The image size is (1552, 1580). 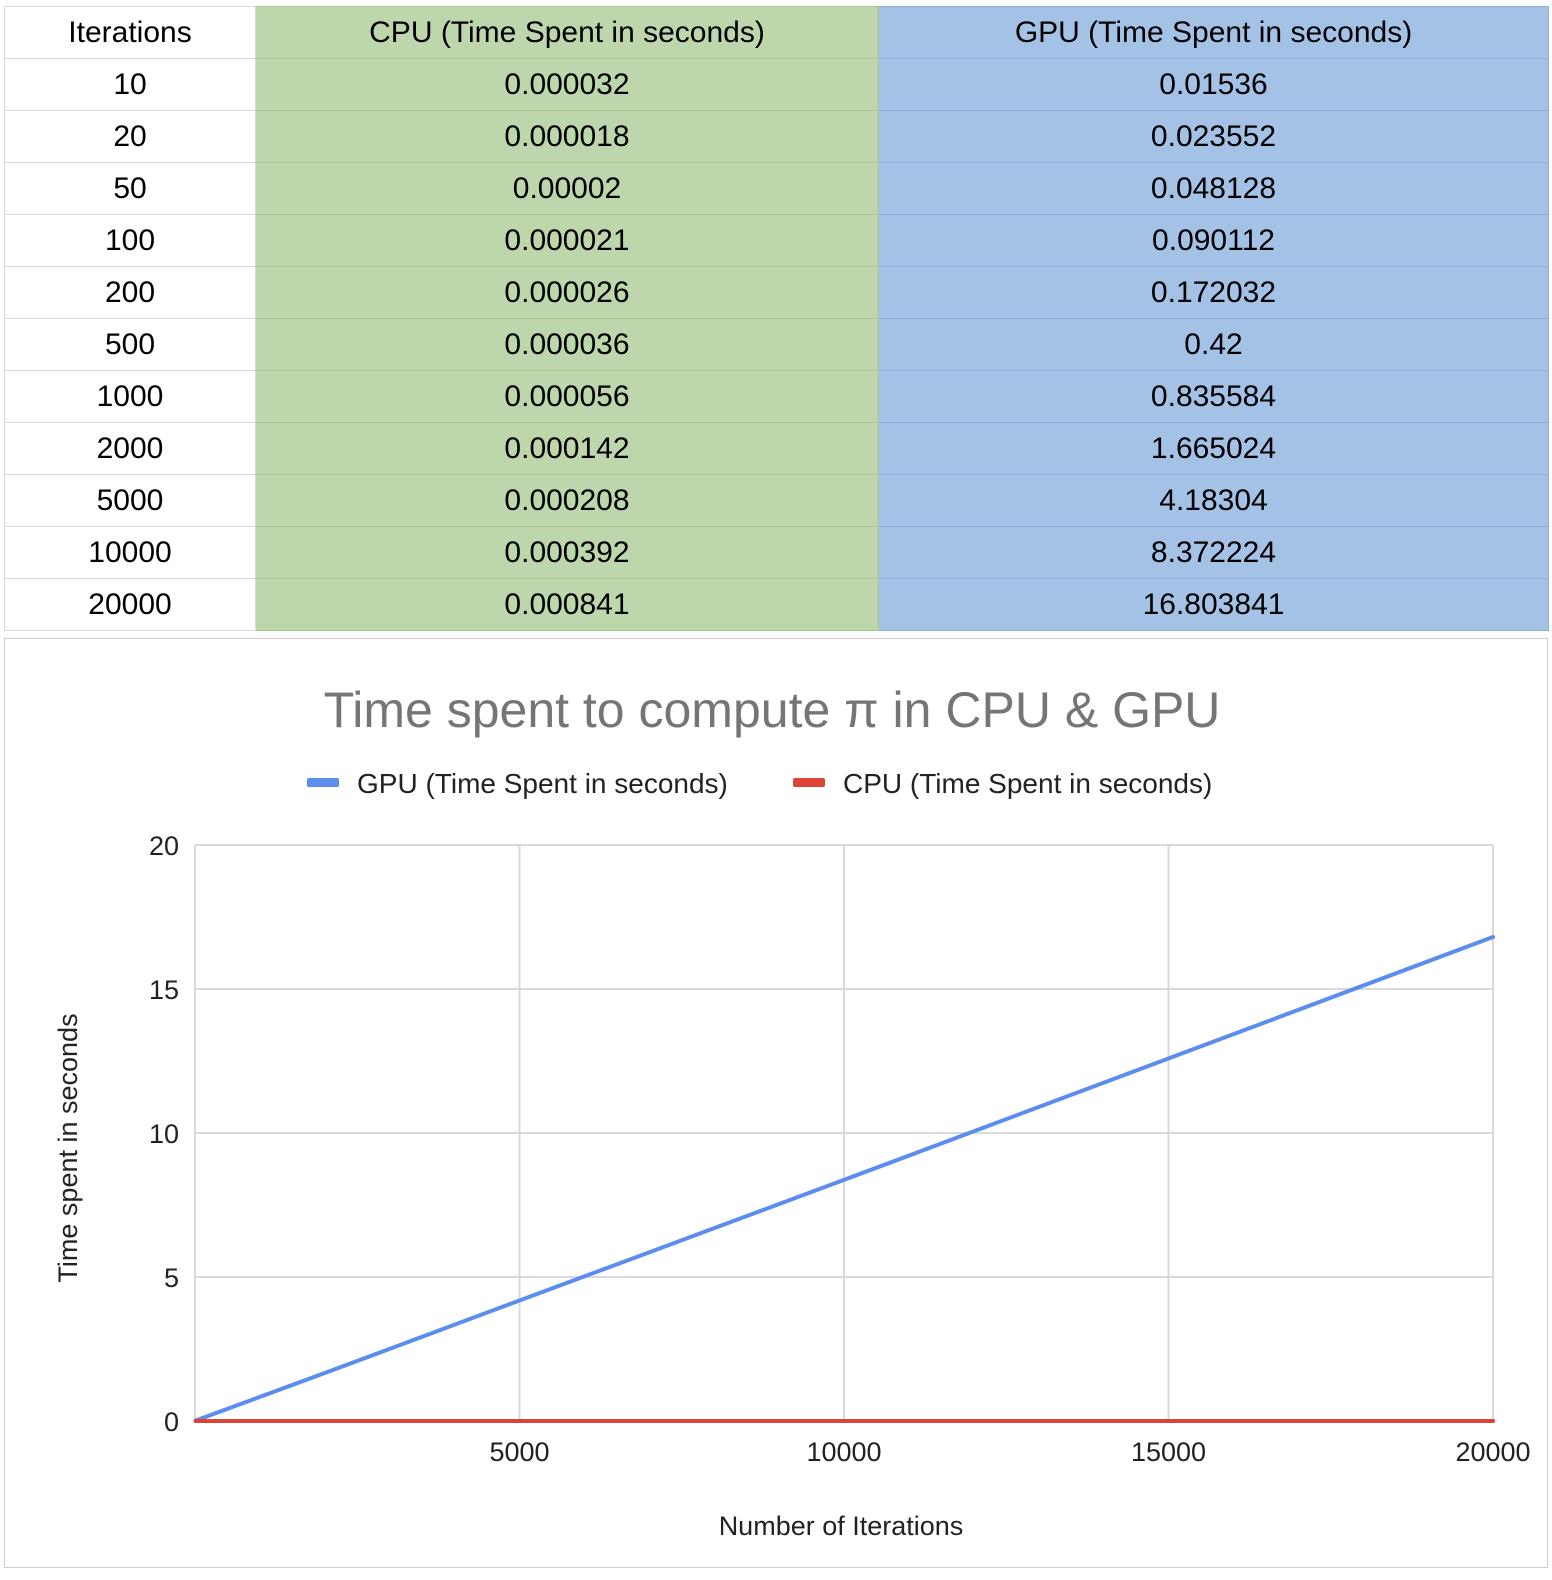 What do you see at coordinates (567, 396) in the screenshot?
I see `cell-cpu: 0.000056` at bounding box center [567, 396].